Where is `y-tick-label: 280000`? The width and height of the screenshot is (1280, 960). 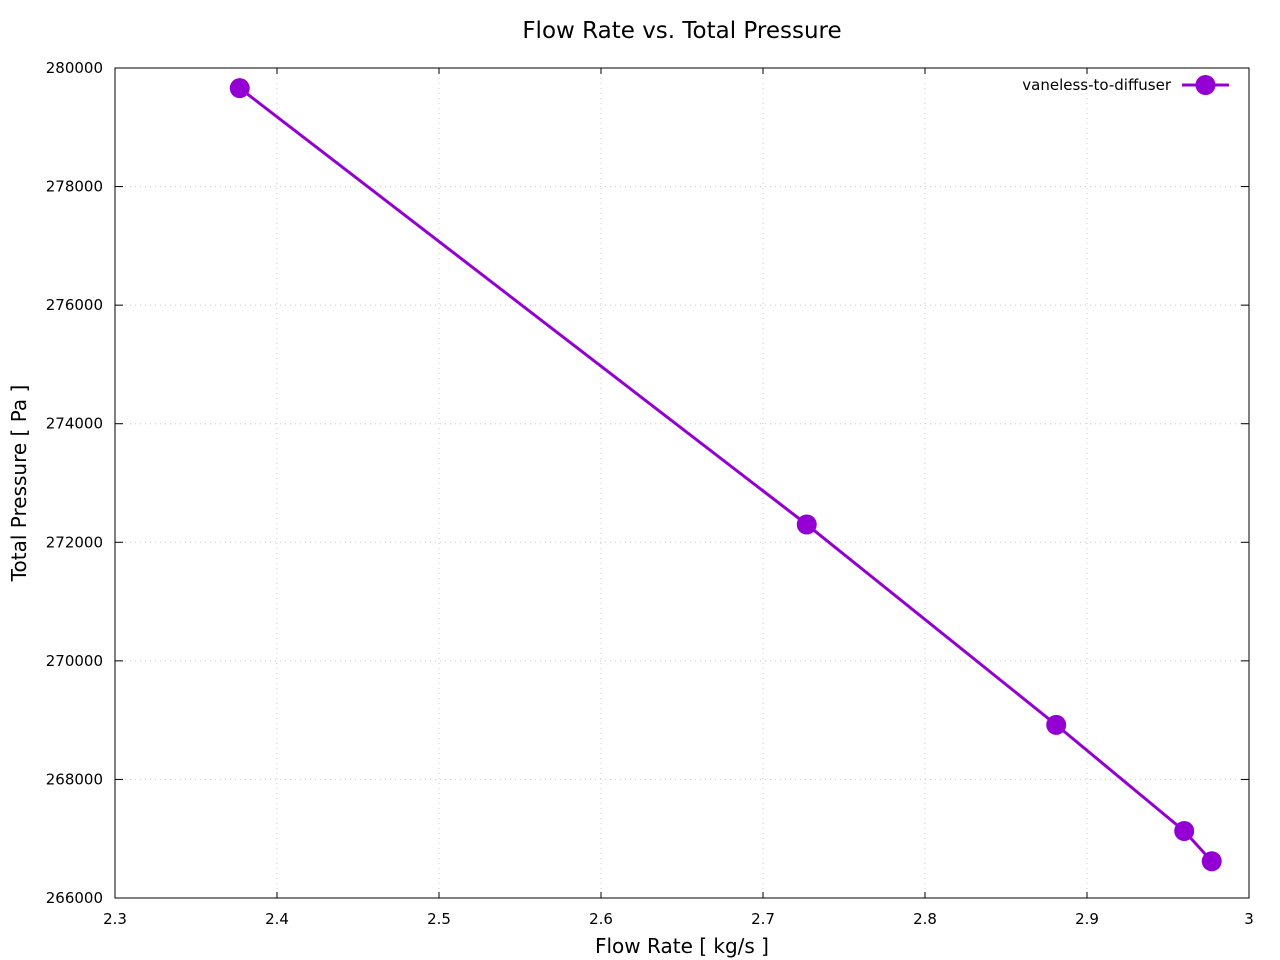 y-tick-label: 280000 is located at coordinates (74, 68).